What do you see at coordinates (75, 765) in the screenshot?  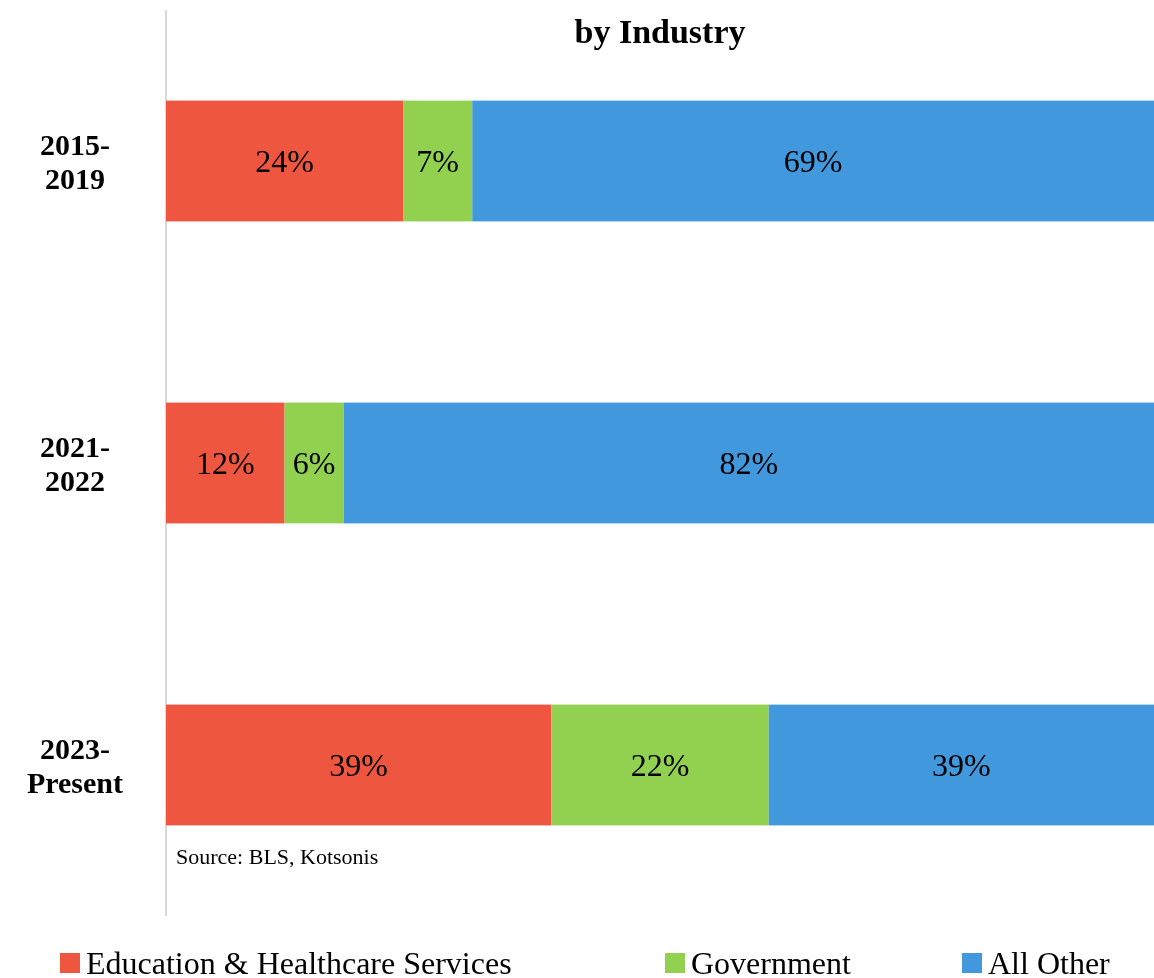 I see `y-tick-label: 2023-Present` at bounding box center [75, 765].